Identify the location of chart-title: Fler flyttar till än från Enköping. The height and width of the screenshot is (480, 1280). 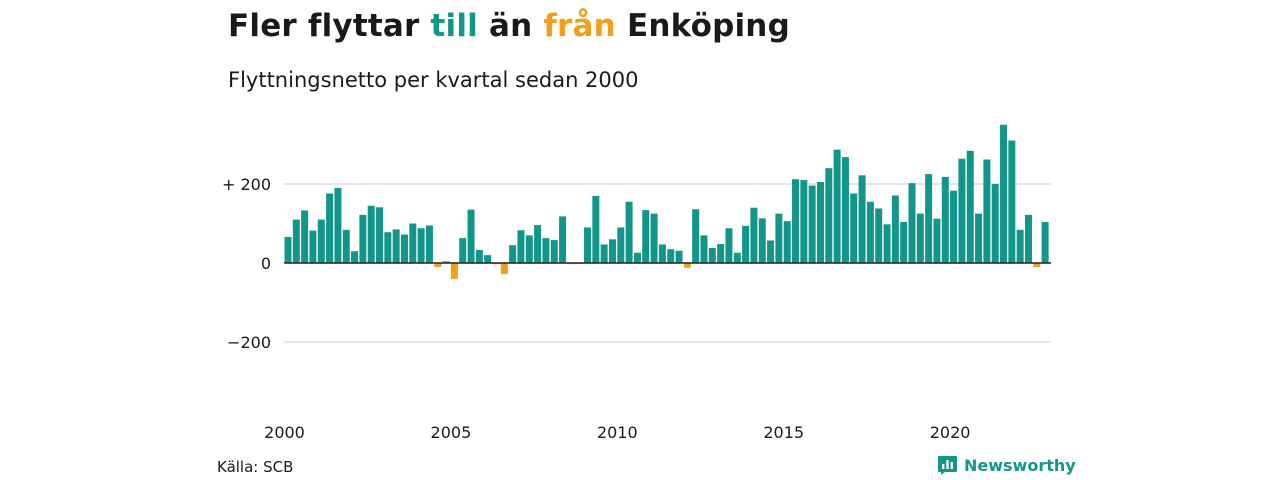
(509, 26).